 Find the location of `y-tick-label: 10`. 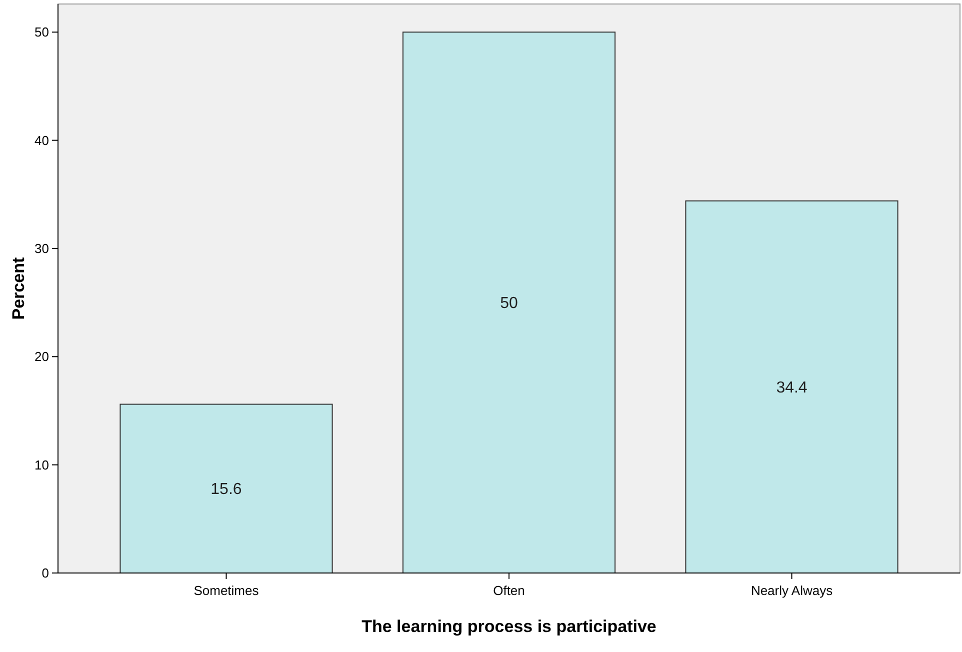

y-tick-label: 10 is located at coordinates (41, 464).